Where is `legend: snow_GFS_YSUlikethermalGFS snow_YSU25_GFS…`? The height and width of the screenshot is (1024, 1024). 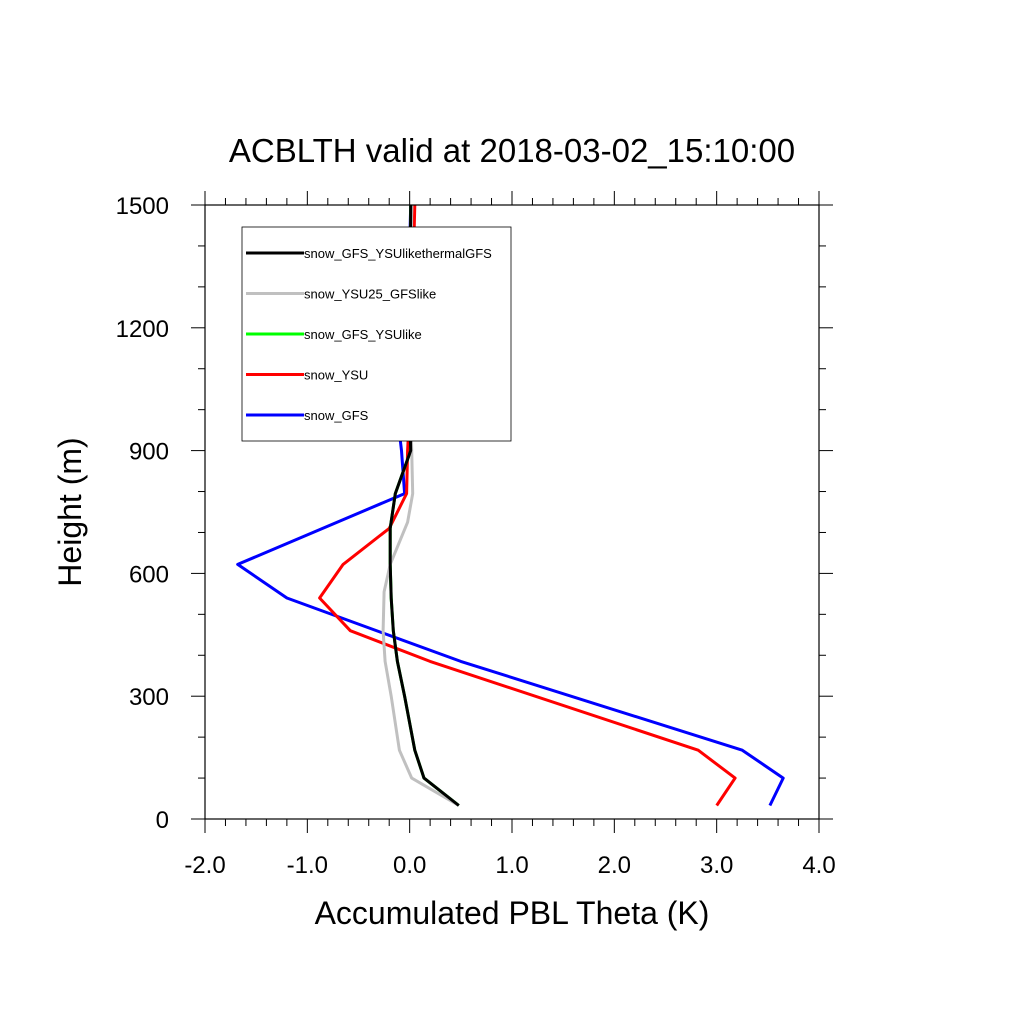
legend: snow_GFS_YSUlikethermalGFS snow_YSU25_GFS… is located at coordinates (376, 334).